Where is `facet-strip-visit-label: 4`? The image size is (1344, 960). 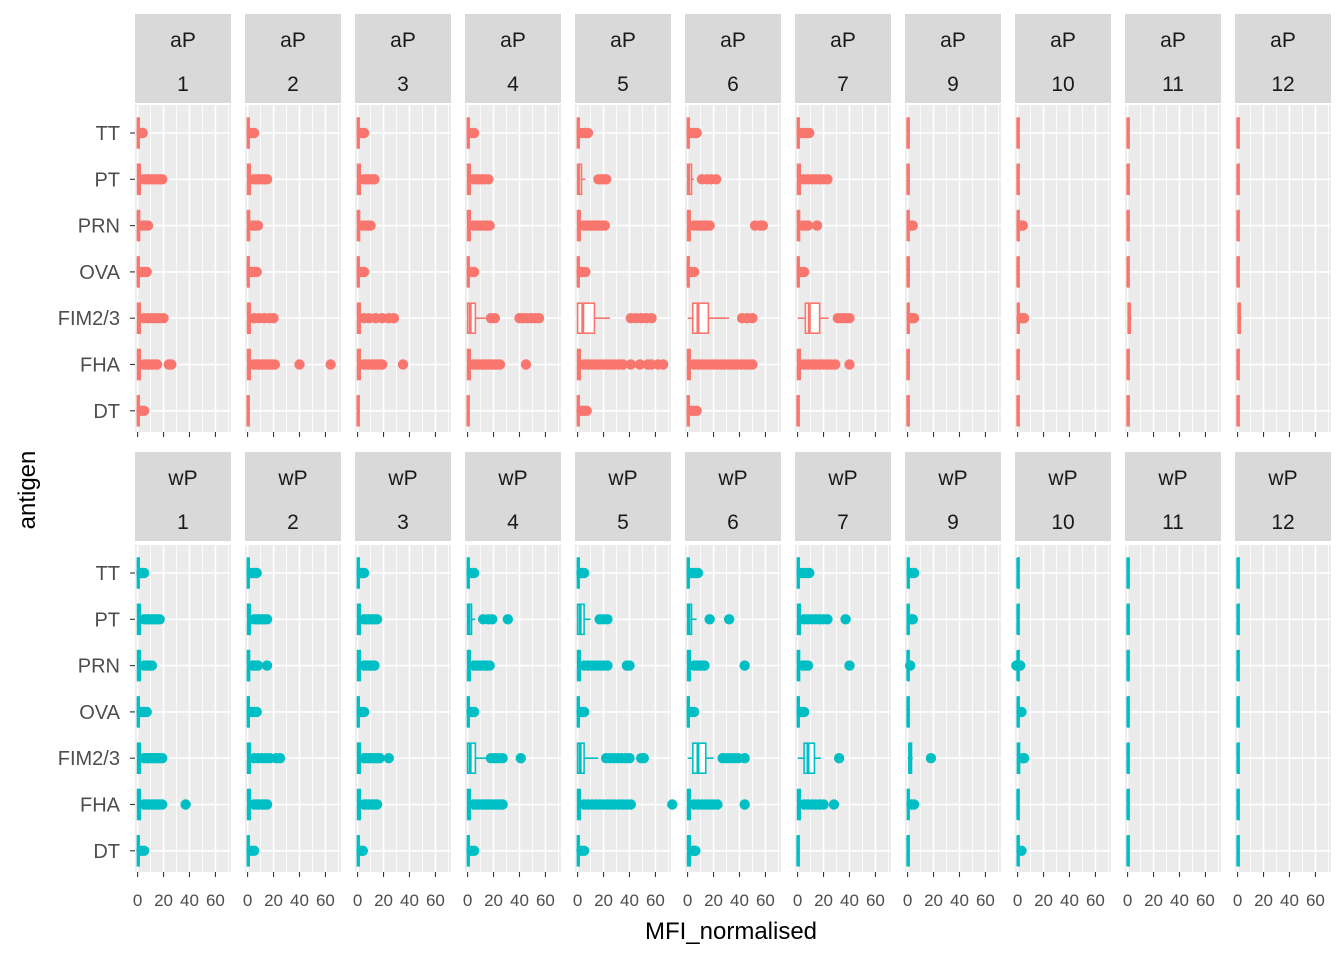
facet-strip-visit-label: 4 is located at coordinates (513, 84).